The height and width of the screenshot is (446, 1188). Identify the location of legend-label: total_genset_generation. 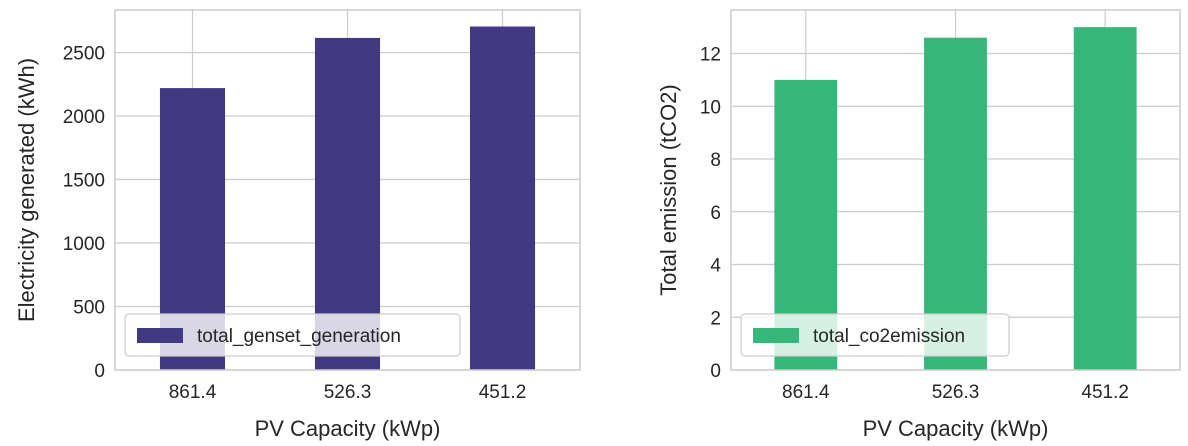
(299, 336).